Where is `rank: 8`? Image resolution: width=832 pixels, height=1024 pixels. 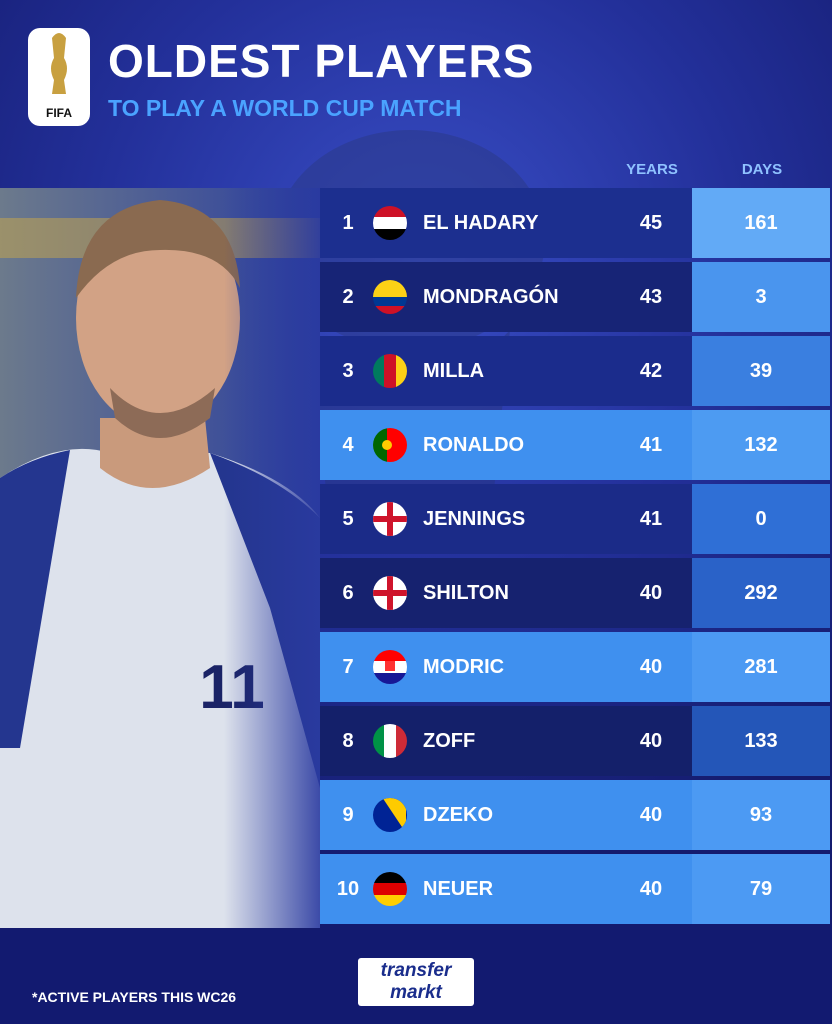 rank: 8 is located at coordinates (348, 741).